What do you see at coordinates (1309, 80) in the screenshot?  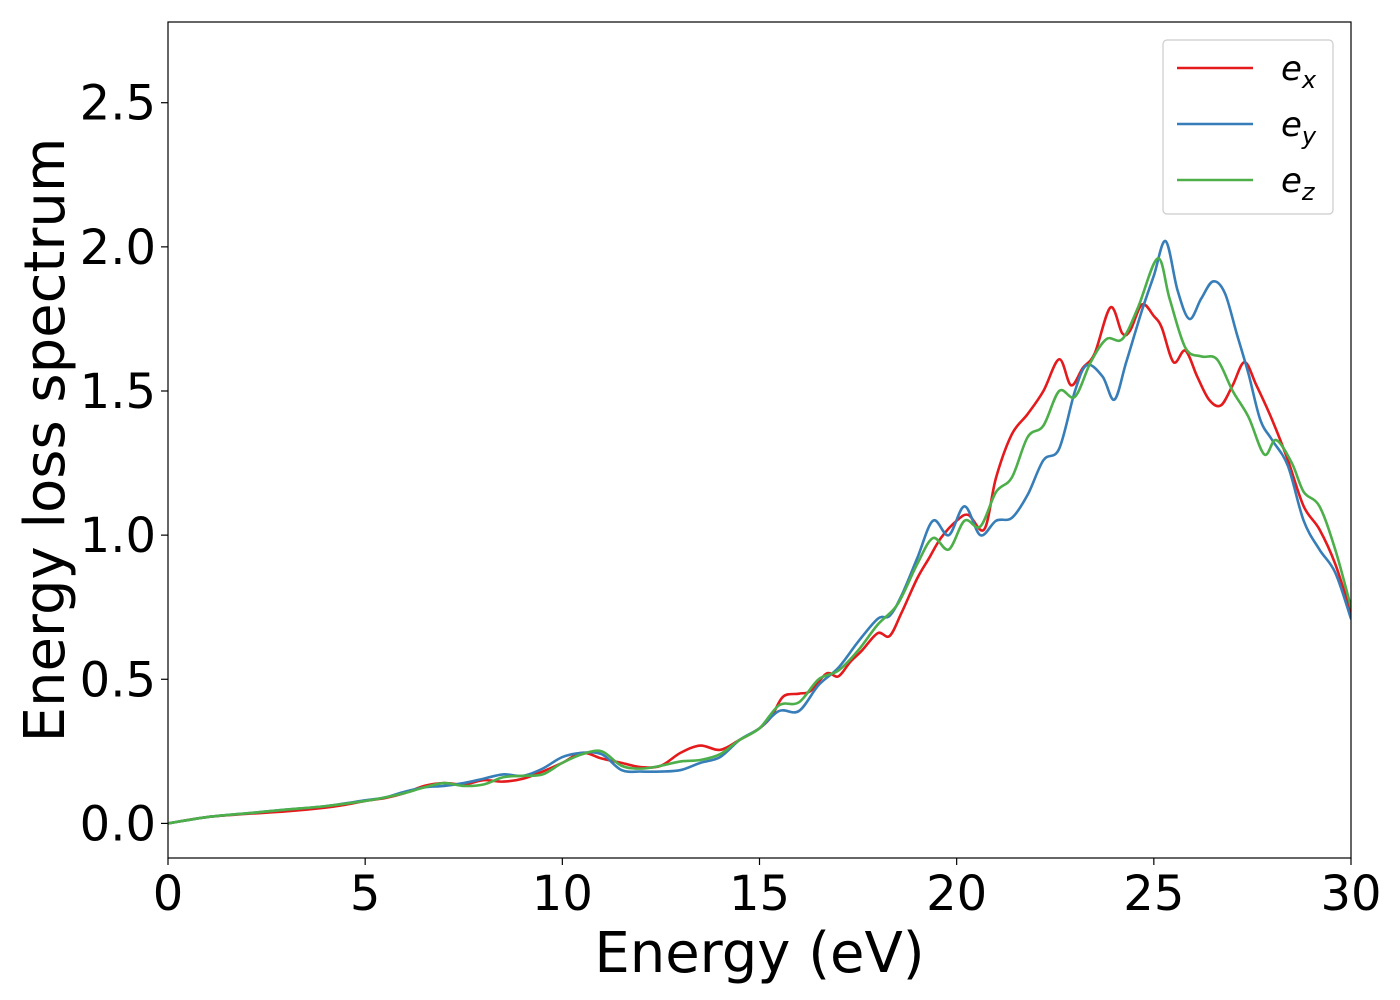 I see `legend-label-subscript: x` at bounding box center [1309, 80].